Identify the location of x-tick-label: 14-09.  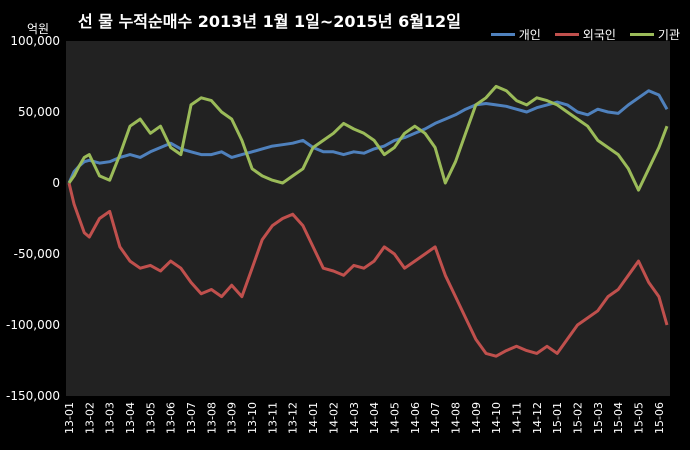
(476, 418).